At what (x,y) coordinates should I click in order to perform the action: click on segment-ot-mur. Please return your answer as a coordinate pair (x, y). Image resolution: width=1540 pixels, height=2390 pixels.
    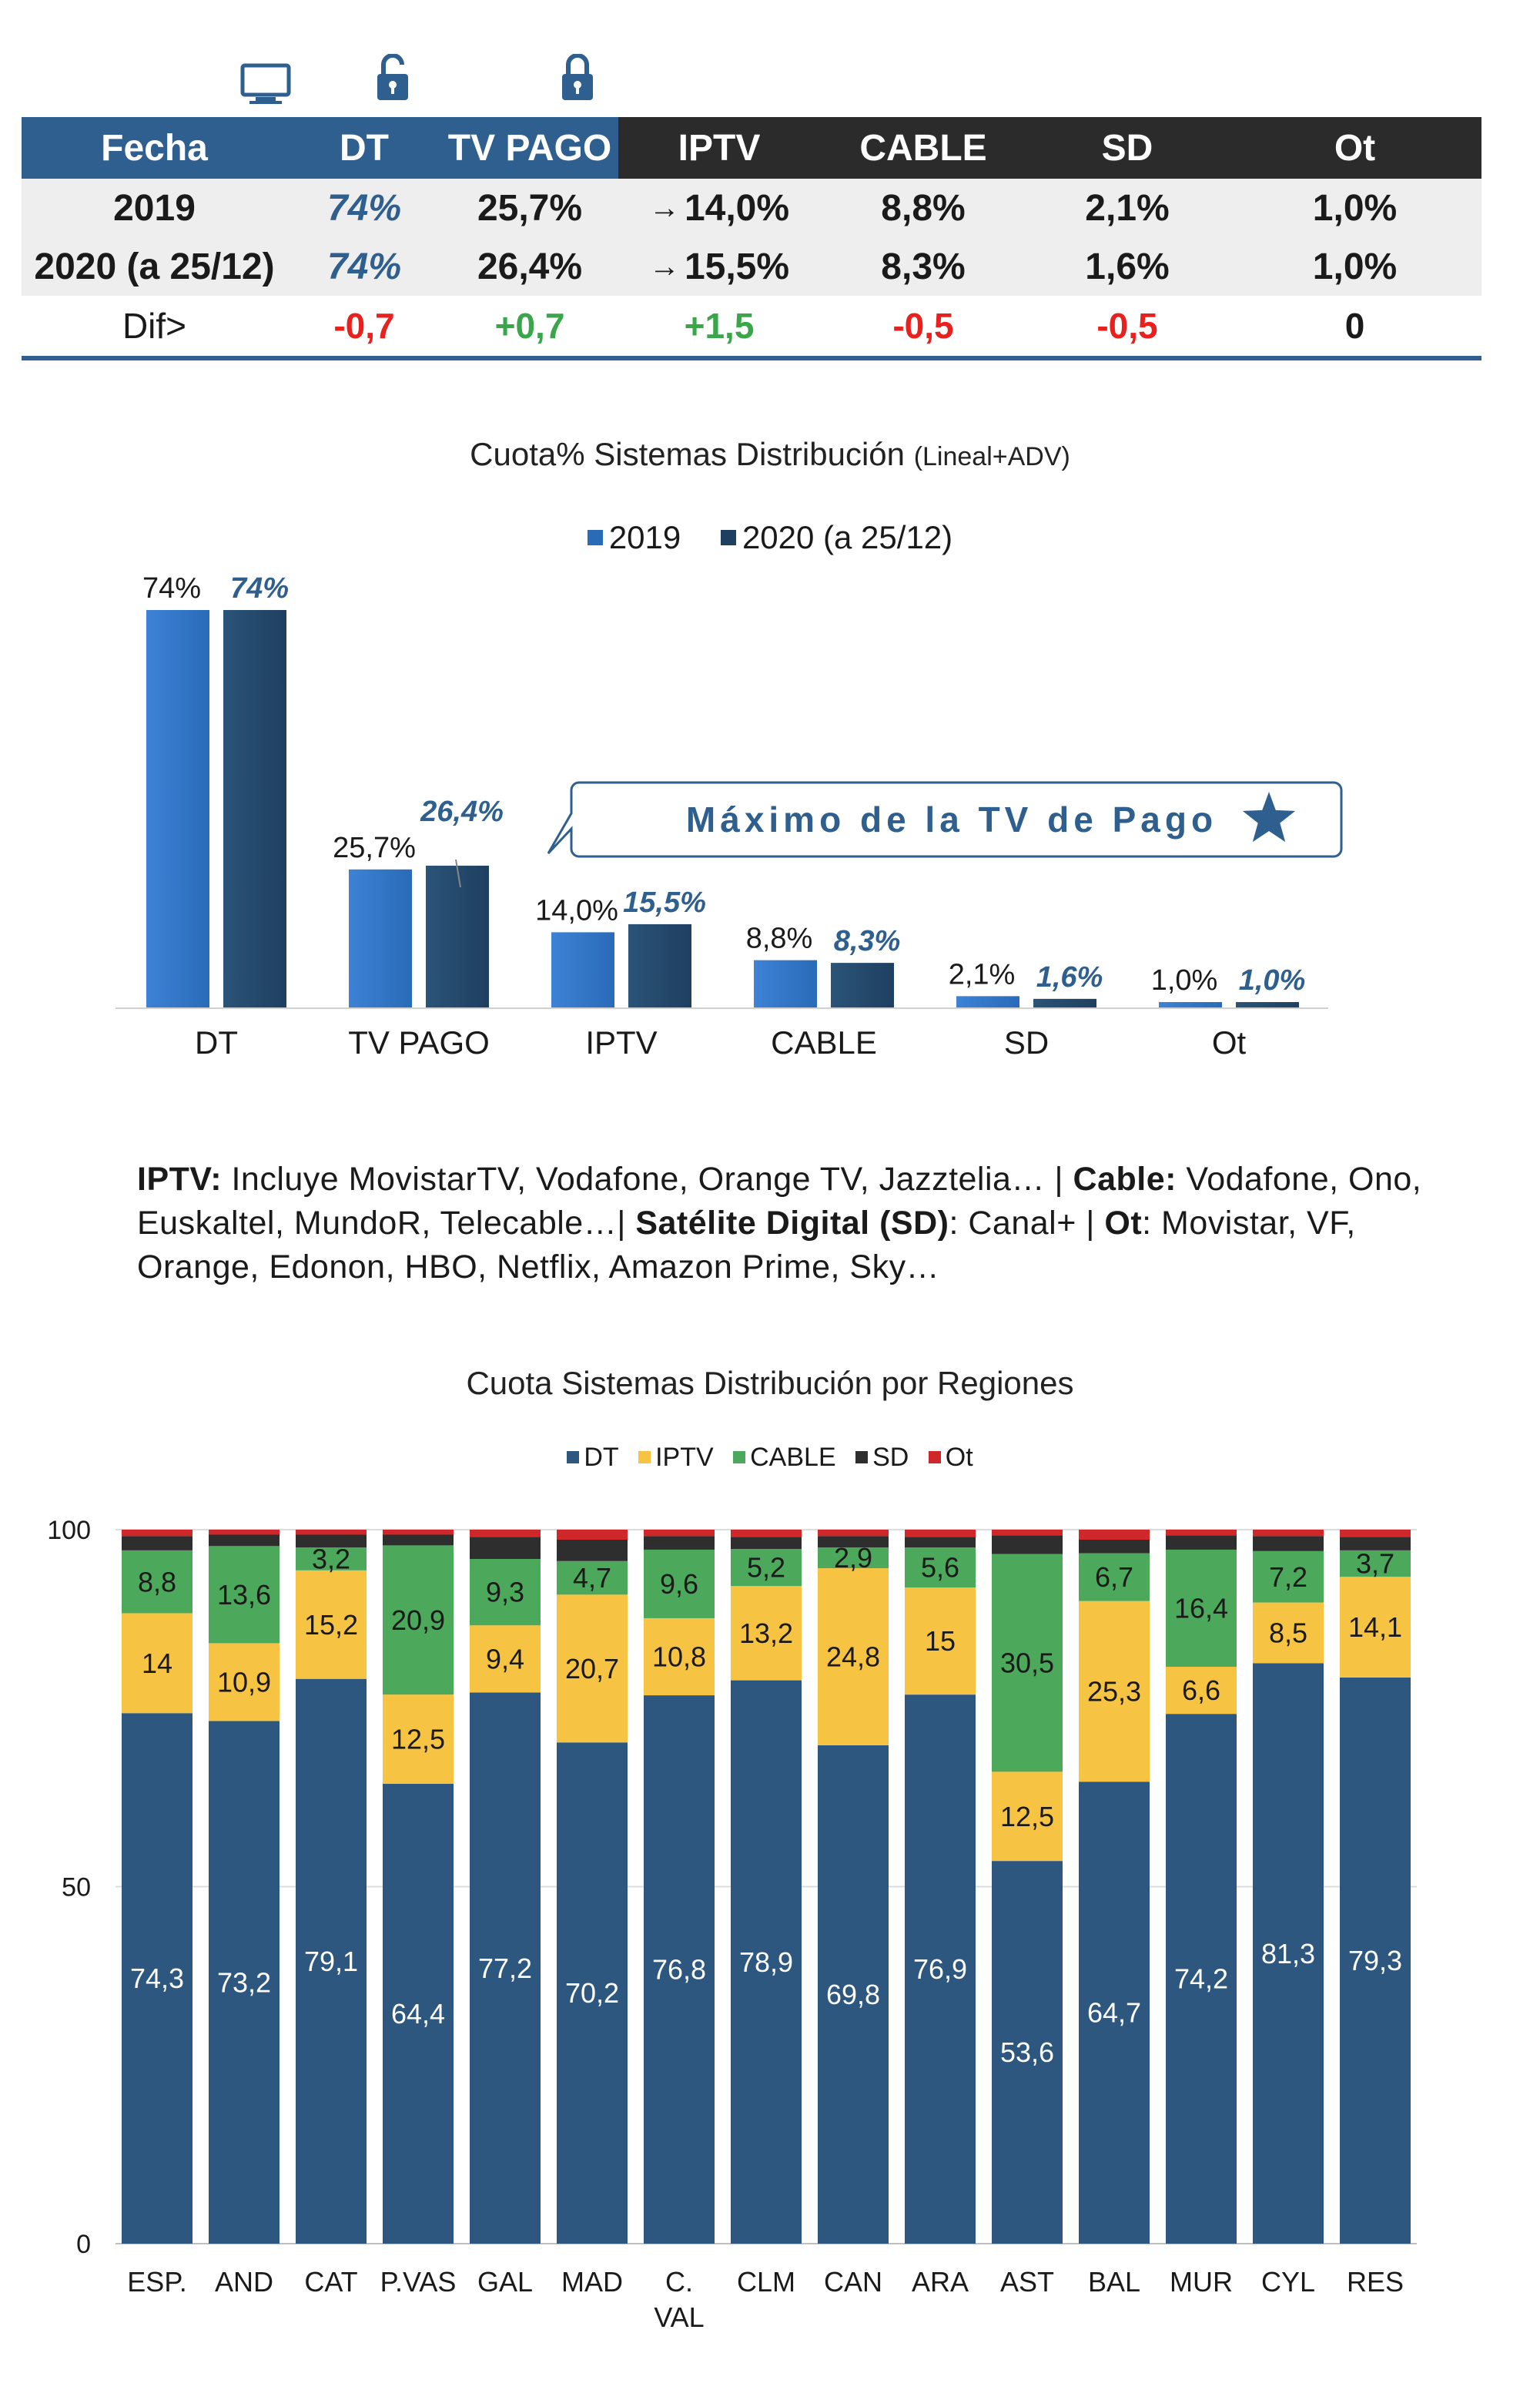
    Looking at the image, I should click on (1201, 1533).